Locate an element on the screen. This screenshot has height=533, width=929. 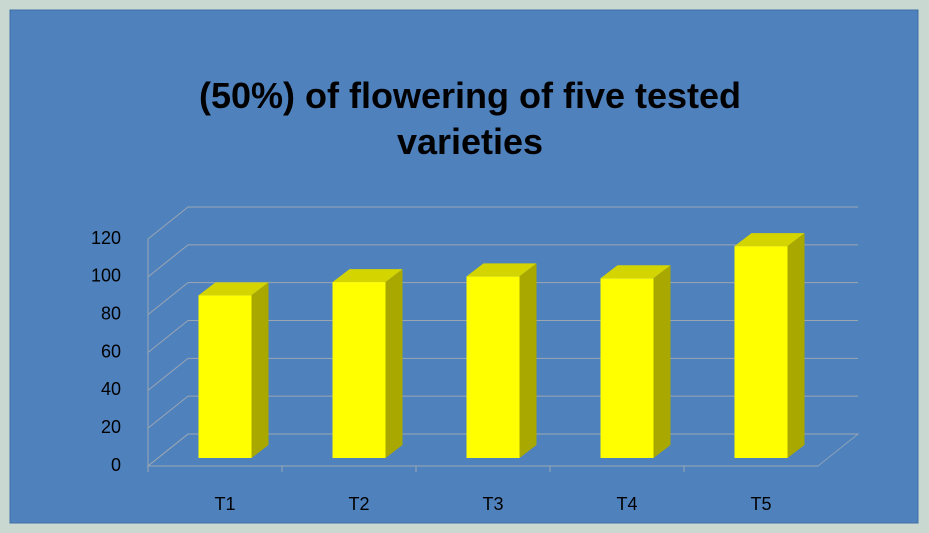
y-tick-label: 0 is located at coordinates (116, 465).